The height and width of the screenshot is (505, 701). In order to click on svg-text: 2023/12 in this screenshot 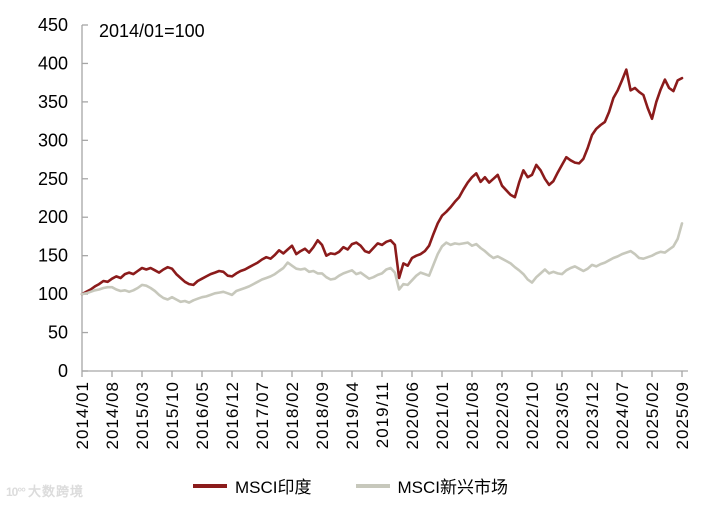, I will do `click(592, 415)`.